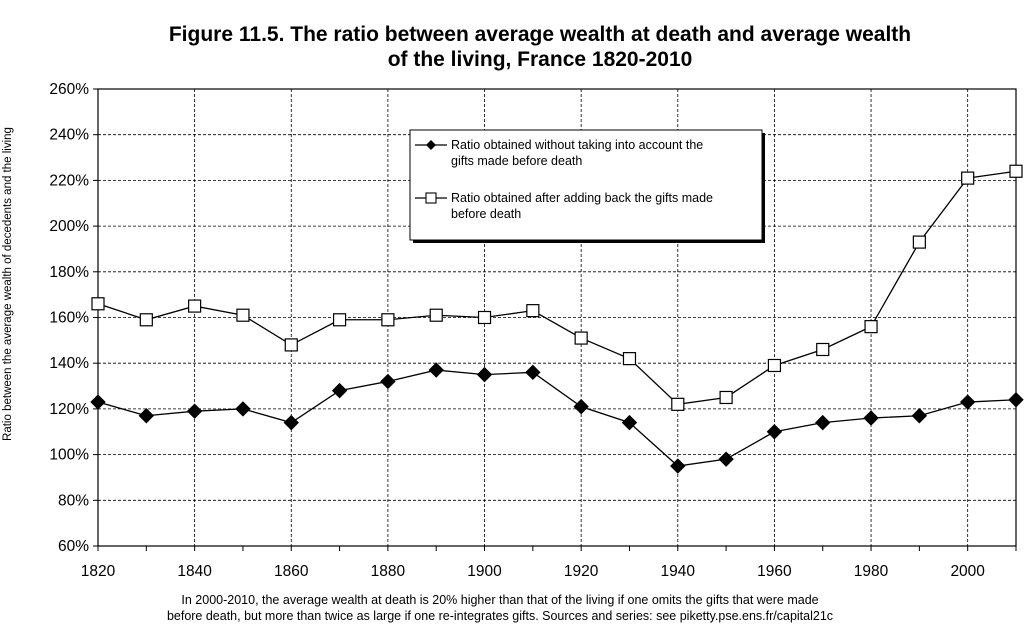 The image size is (1024, 632). I want to click on y-tick-label: 140%, so click(69, 363).